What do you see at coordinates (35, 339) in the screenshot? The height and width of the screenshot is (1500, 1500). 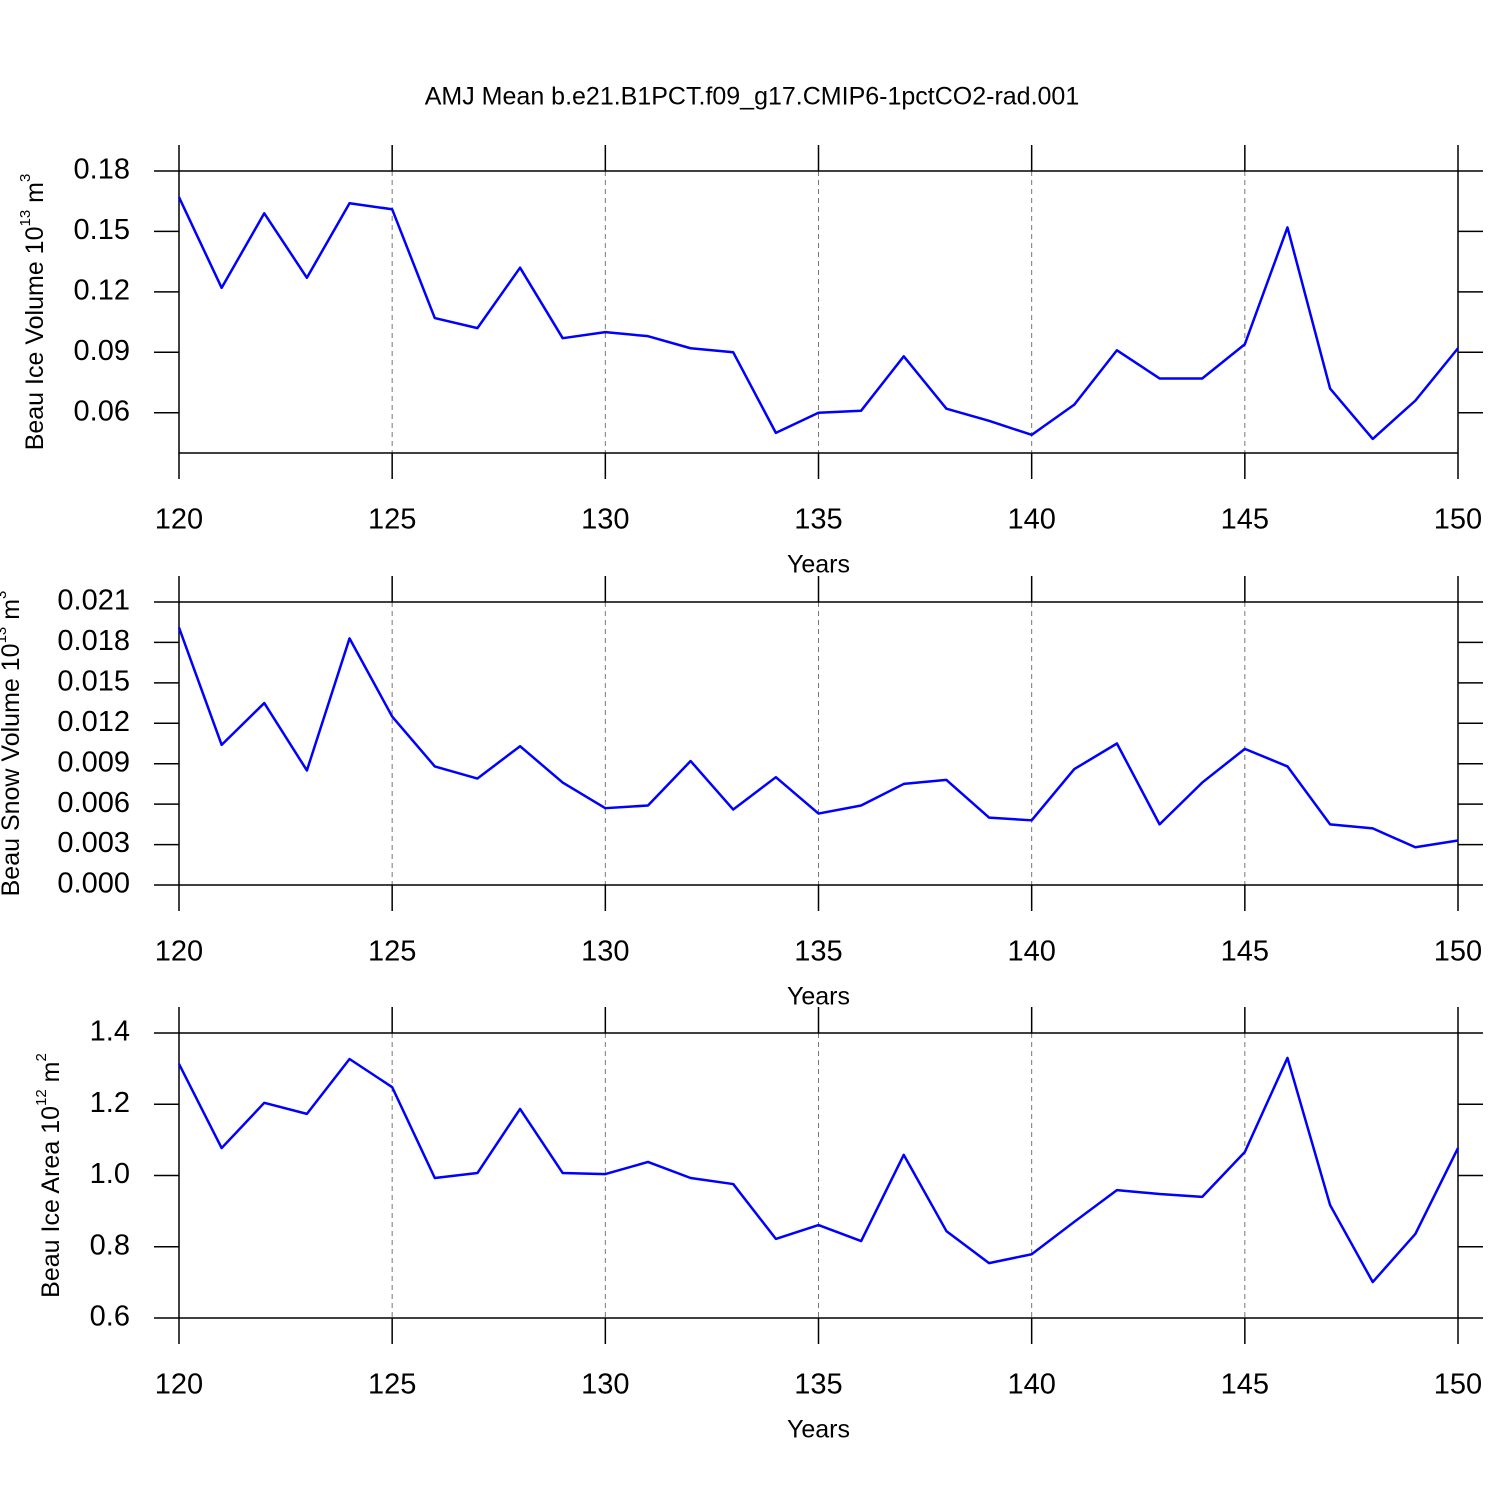 I see `label-part: Beau Ice Volume 10` at bounding box center [35, 339].